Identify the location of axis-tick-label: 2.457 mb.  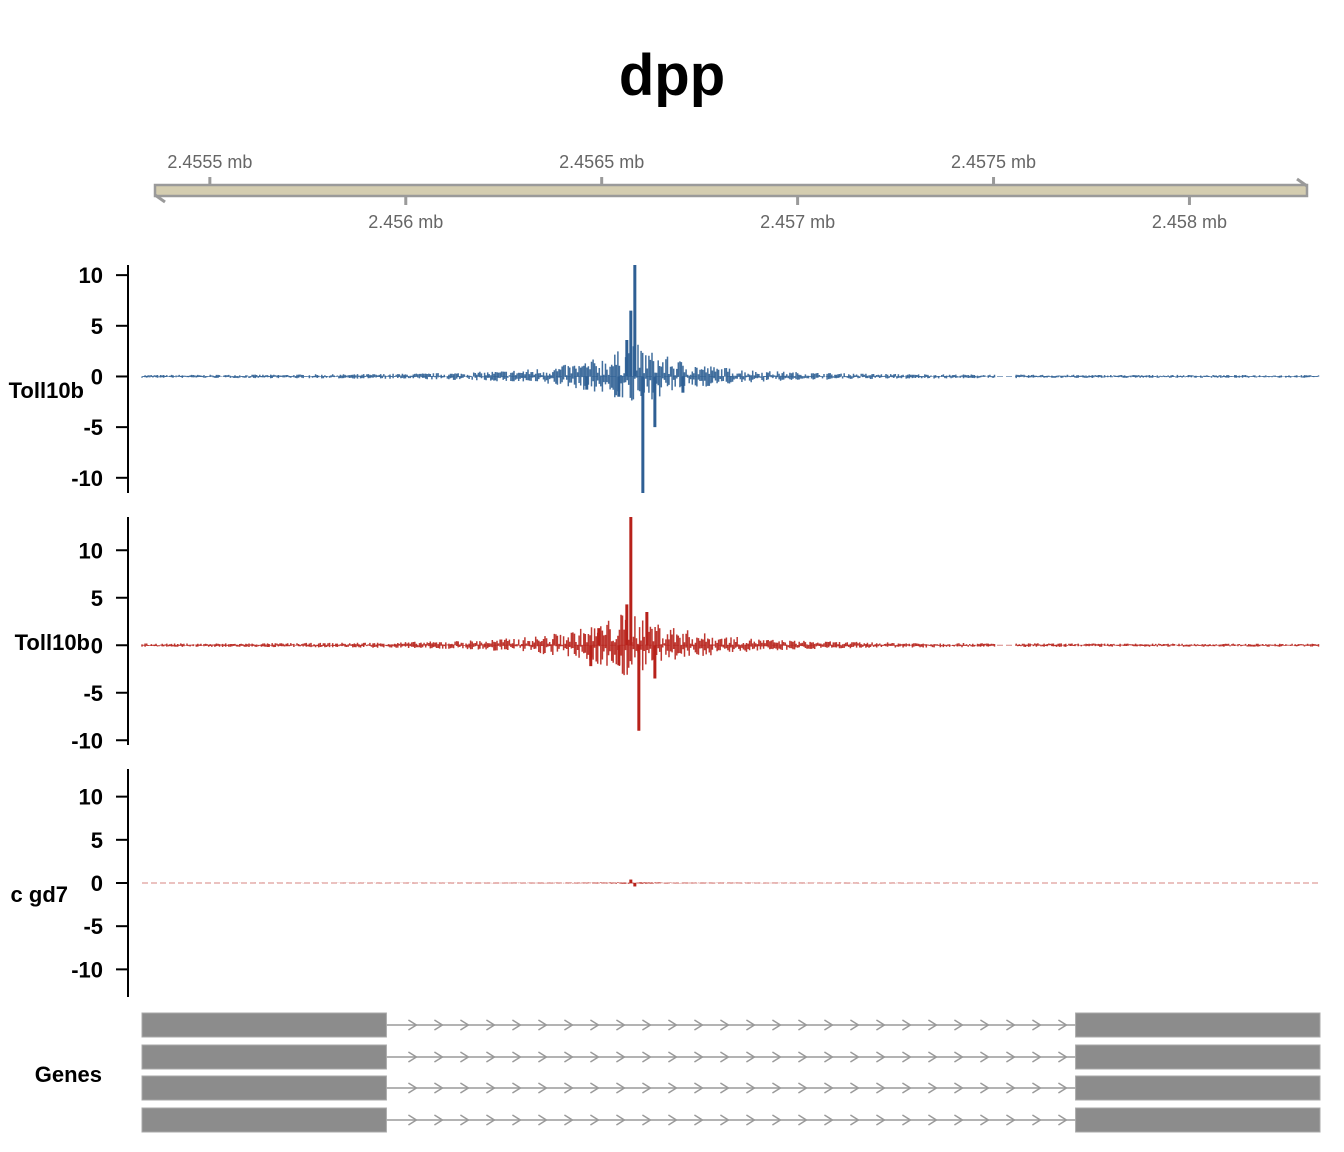
(797, 222).